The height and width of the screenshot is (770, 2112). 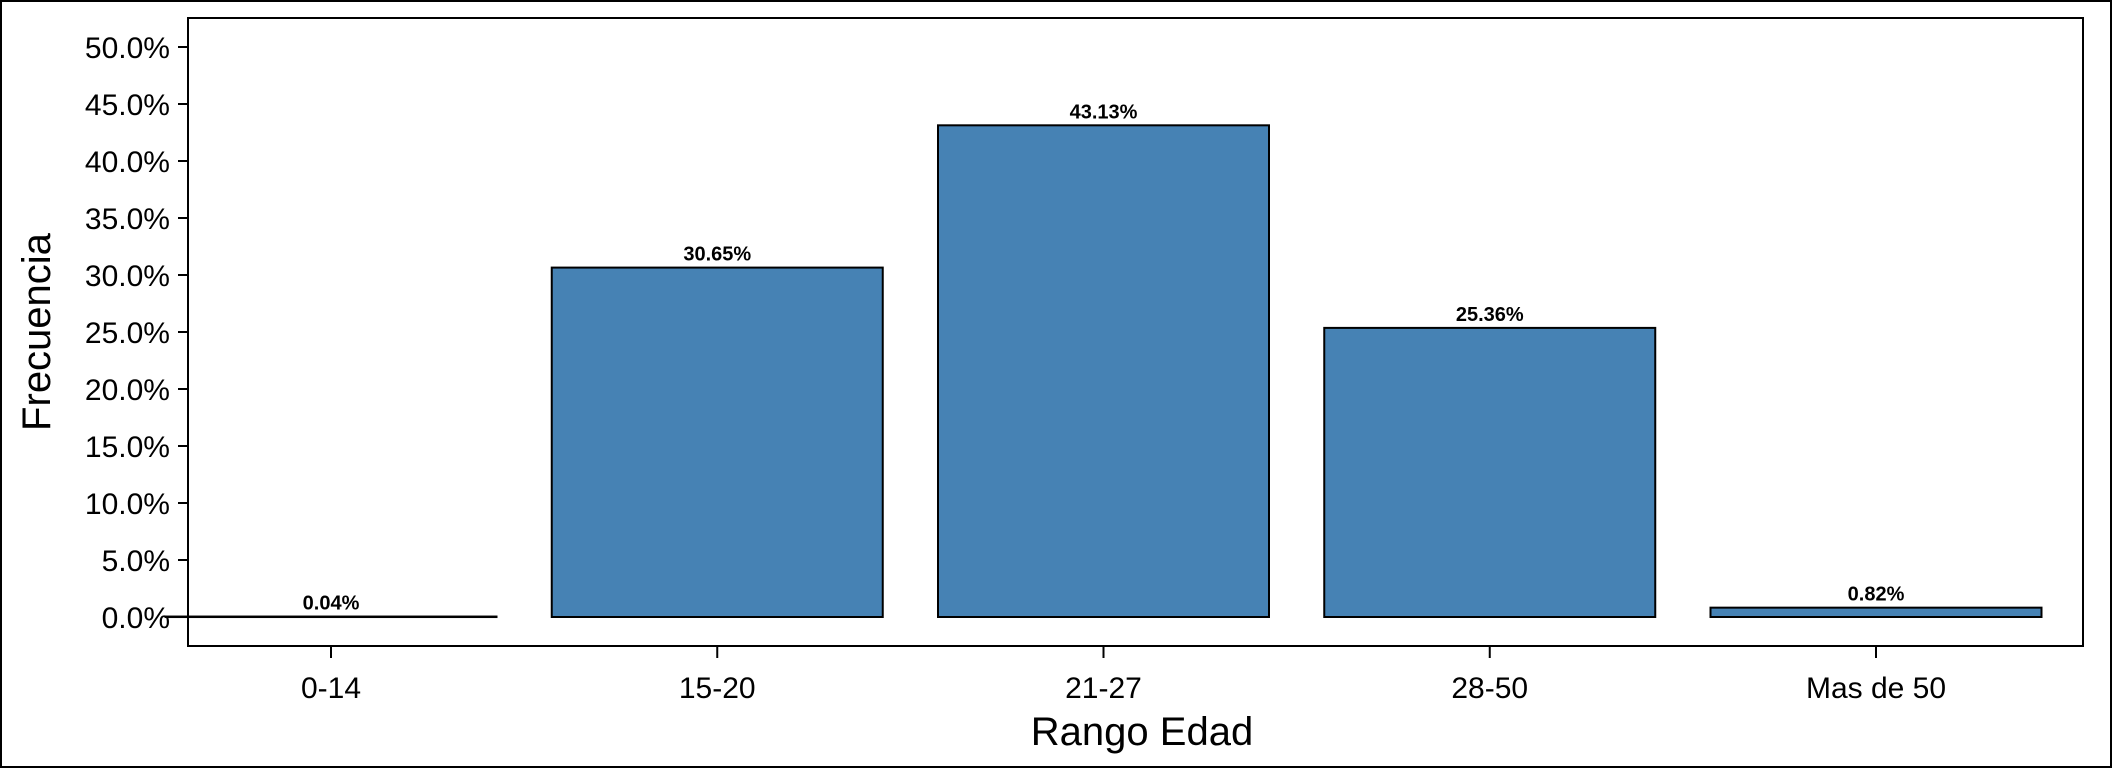 I want to click on x-axis-title: Rango Edad, so click(x=1142, y=732).